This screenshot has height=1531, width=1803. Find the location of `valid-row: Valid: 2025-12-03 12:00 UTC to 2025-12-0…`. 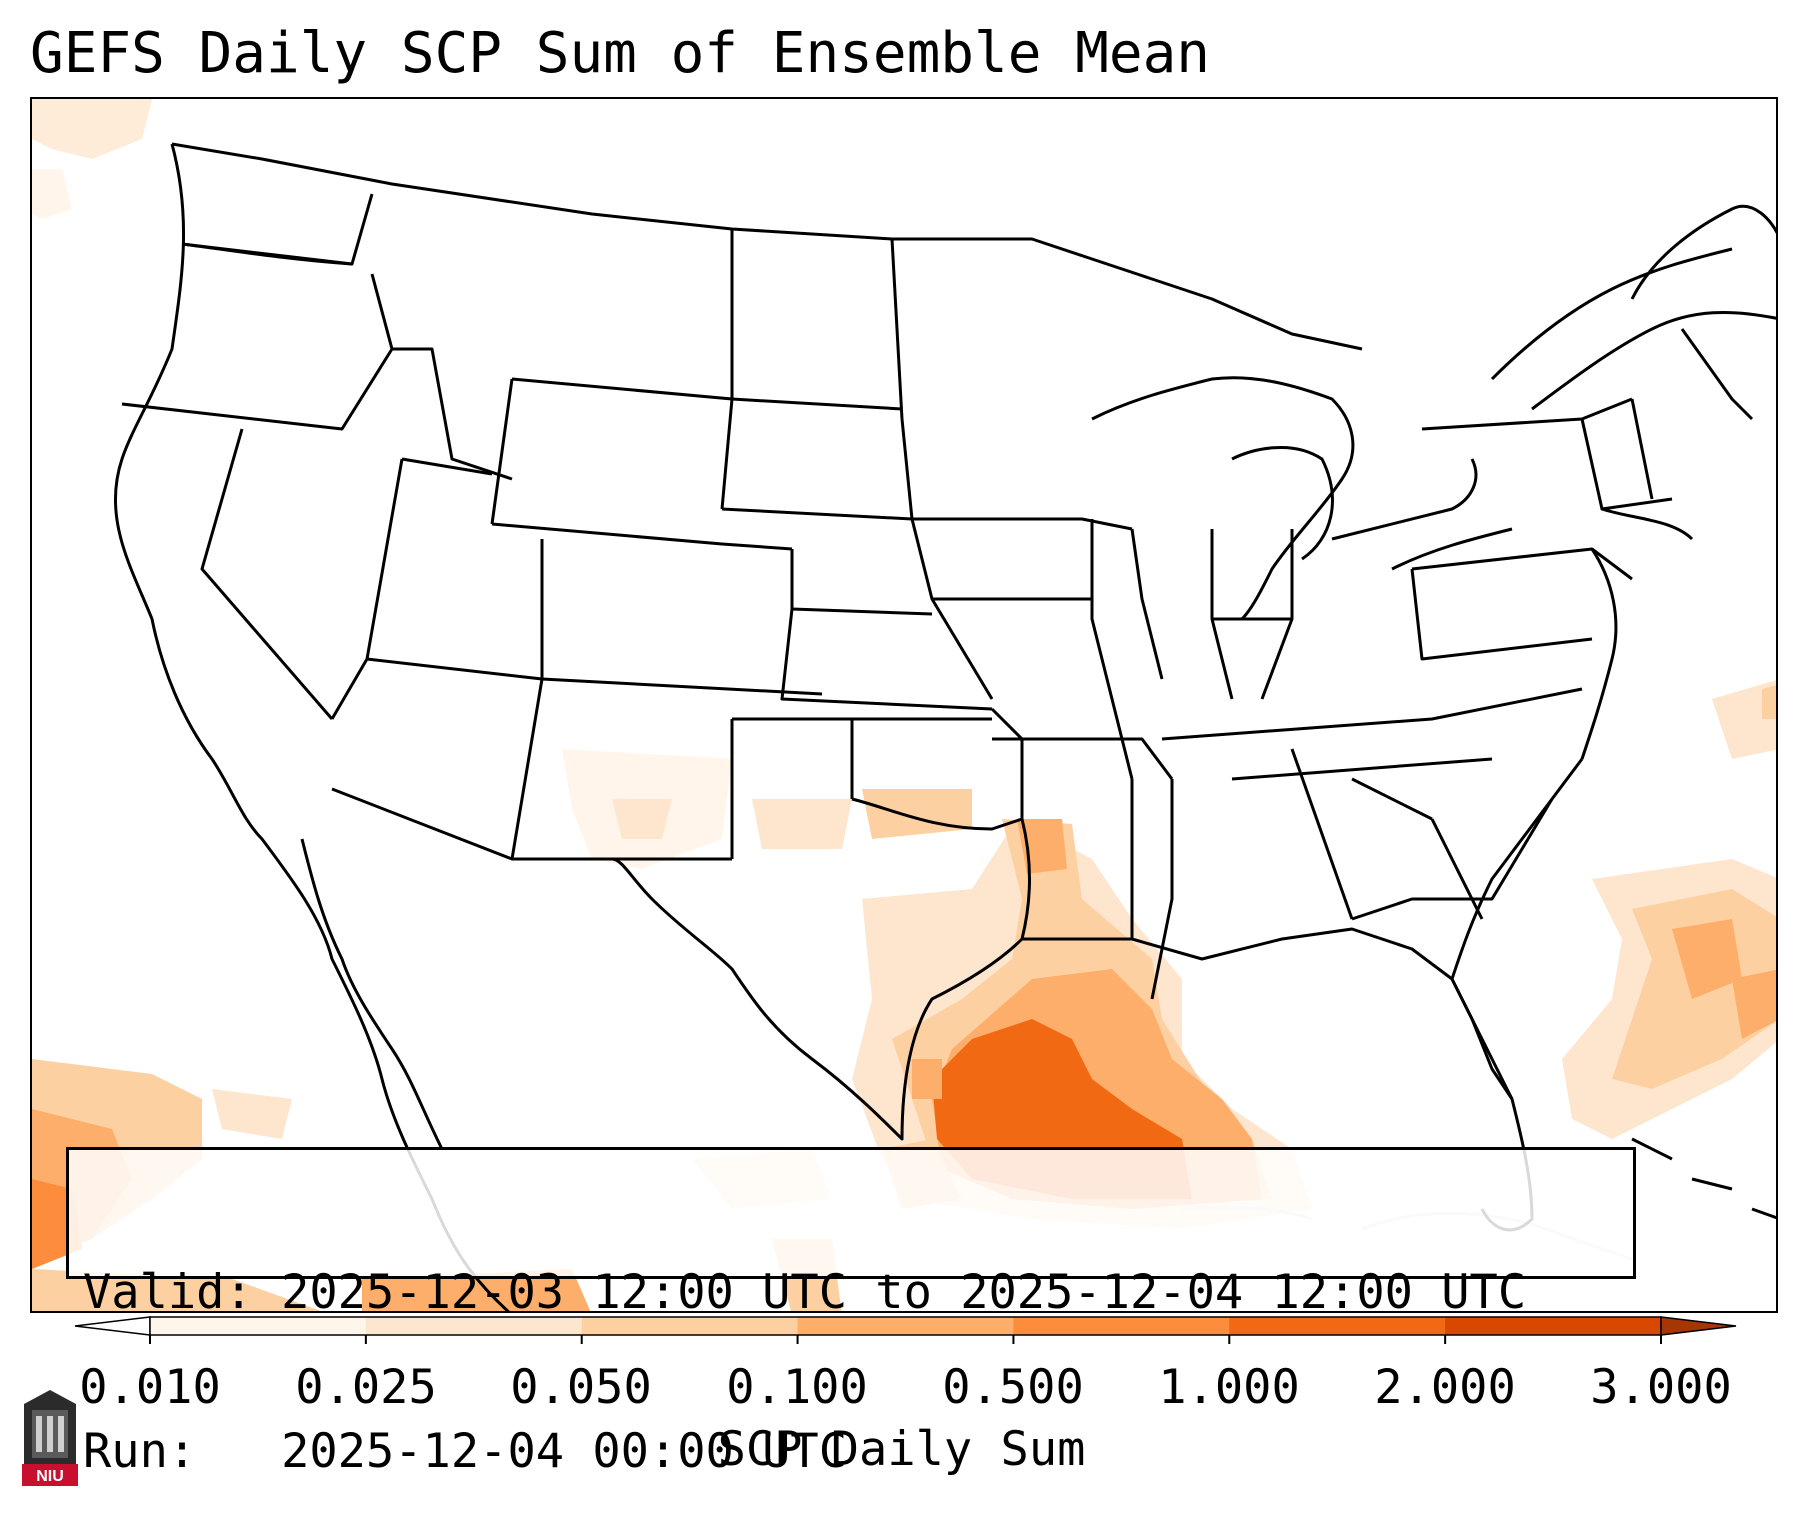

valid-row: Valid: 2025-12-03 12:00 UTC to 2025-12-0… is located at coordinates (851, 1292).